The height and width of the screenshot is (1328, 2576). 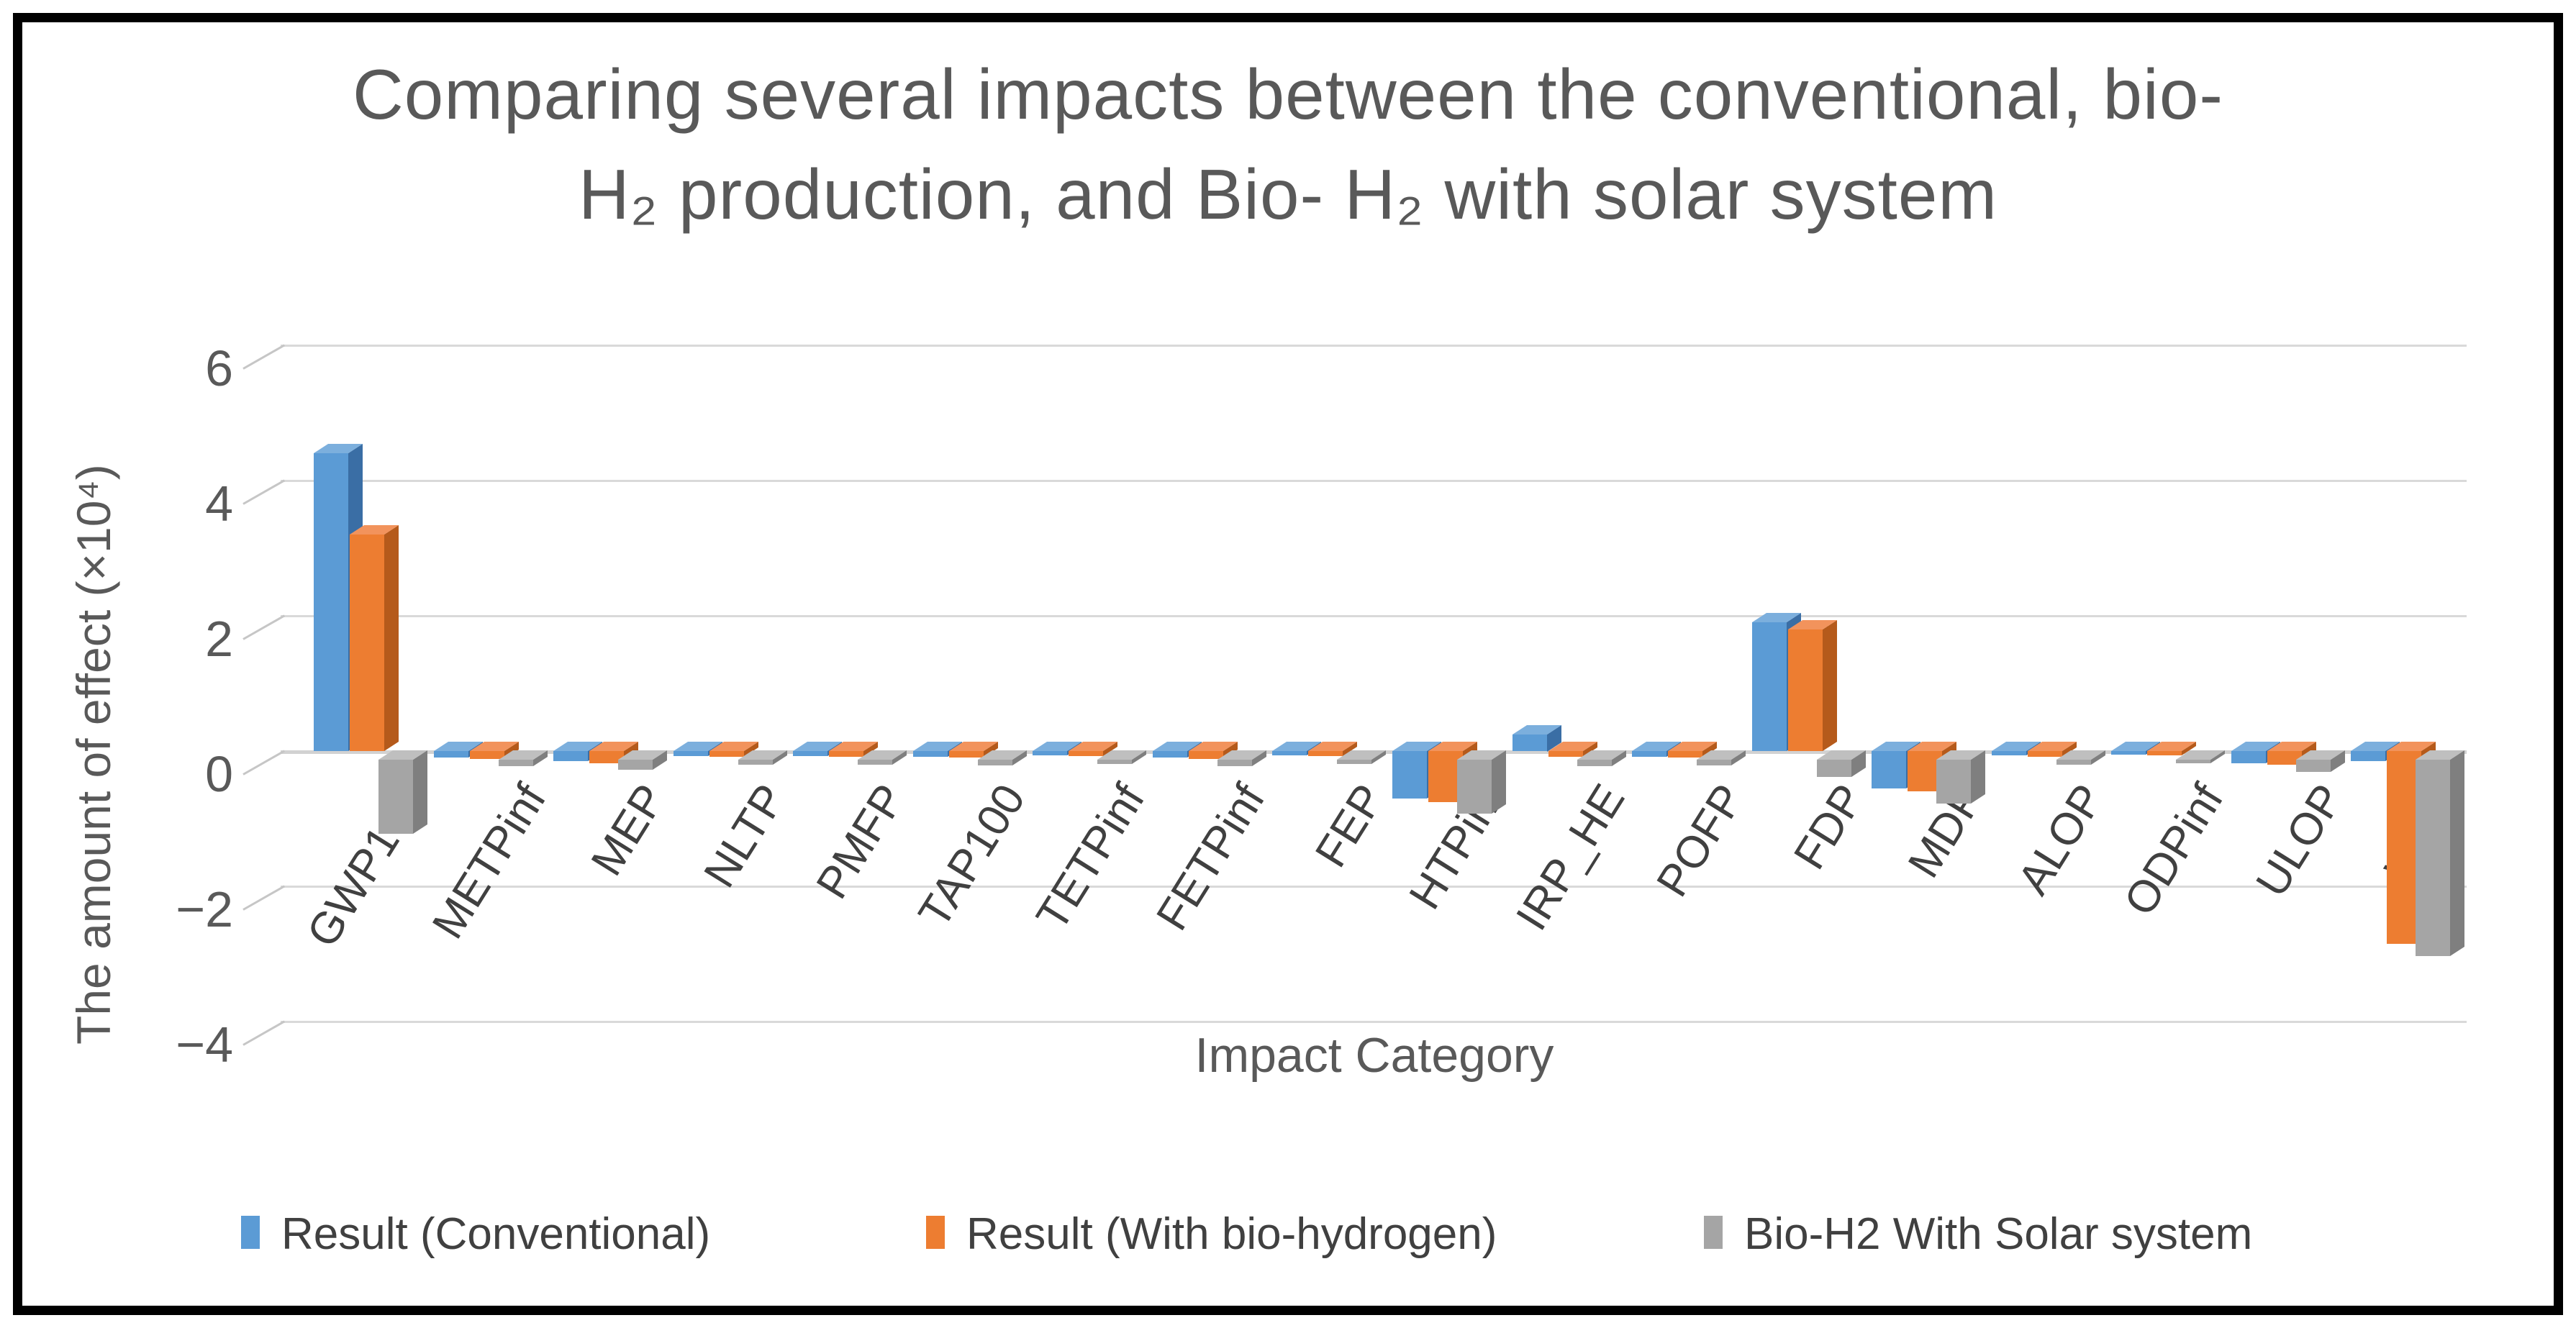 What do you see at coordinates (1829, 685) in the screenshot?
I see `bar-fdp-s1-side` at bounding box center [1829, 685].